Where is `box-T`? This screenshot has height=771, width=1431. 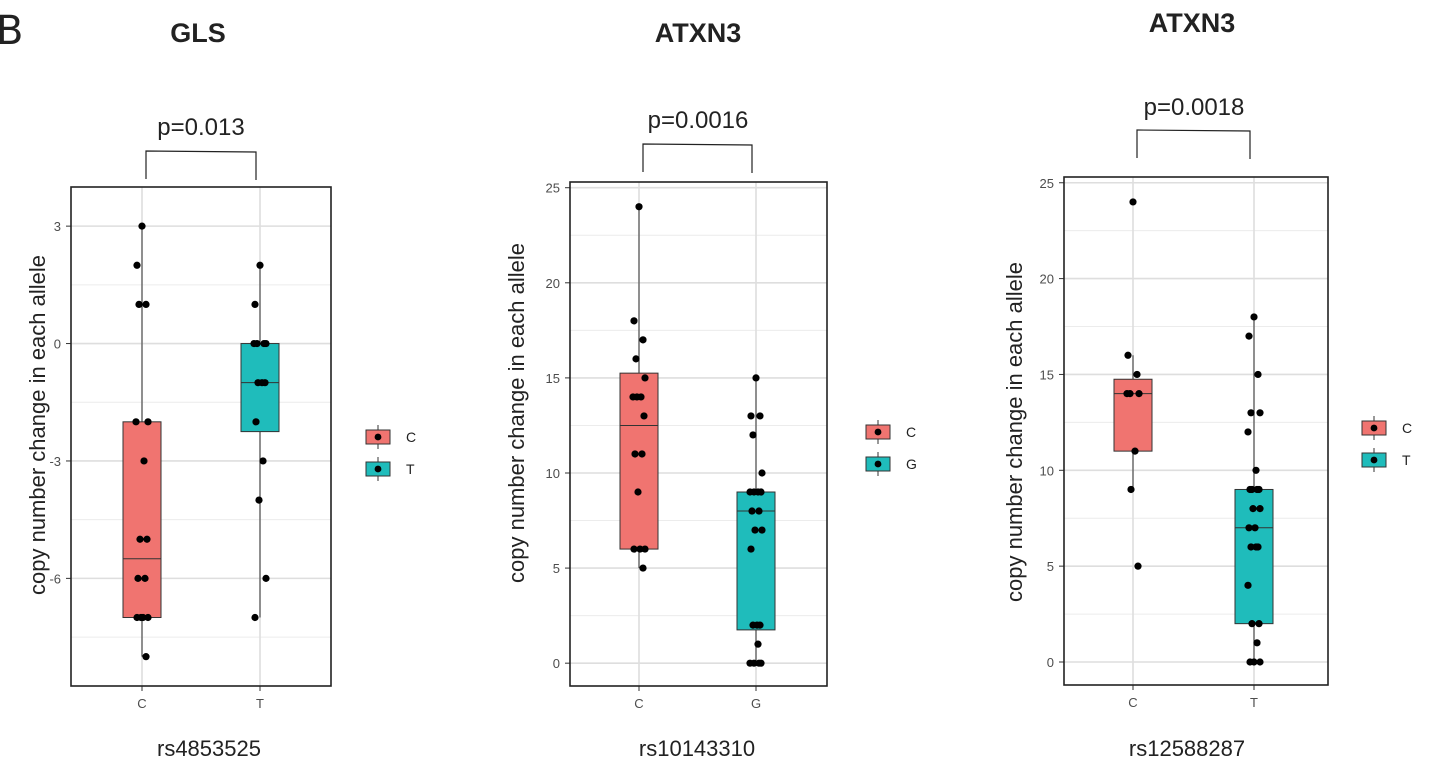 box-T is located at coordinates (260, 388).